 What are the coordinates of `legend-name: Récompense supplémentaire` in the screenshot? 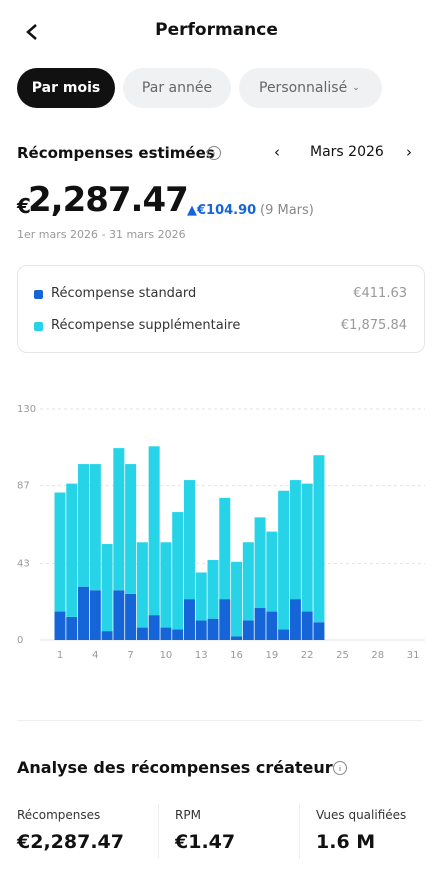 It's located at (146, 325).